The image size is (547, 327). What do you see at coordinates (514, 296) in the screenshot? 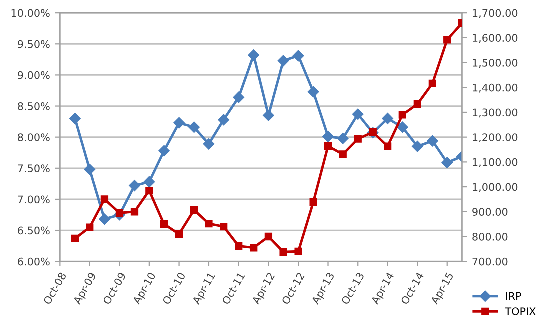
I see `legend-label: IRP` at bounding box center [514, 296].